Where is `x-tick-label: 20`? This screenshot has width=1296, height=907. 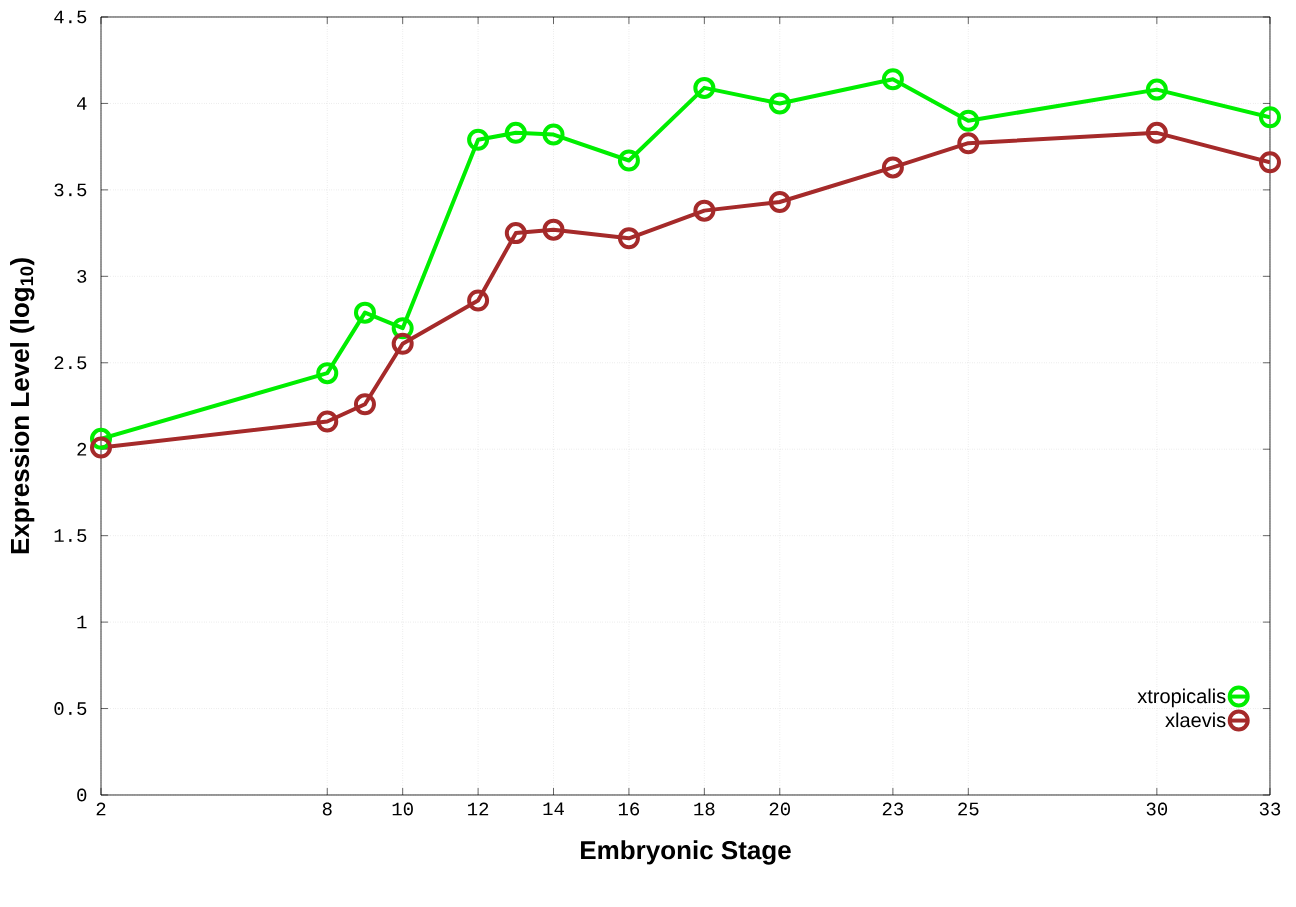 x-tick-label: 20 is located at coordinates (779, 809).